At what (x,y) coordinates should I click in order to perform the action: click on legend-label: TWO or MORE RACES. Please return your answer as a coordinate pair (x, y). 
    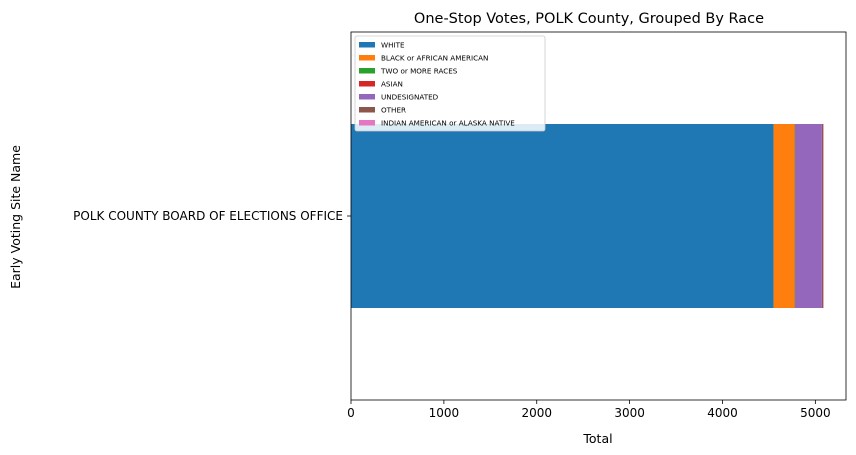
    Looking at the image, I should click on (419, 71).